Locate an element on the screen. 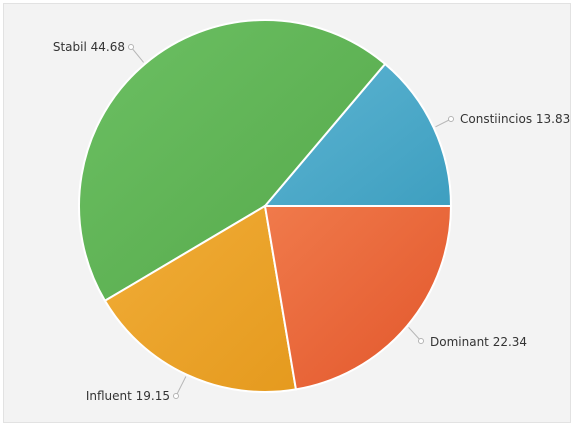  pie-slice-dominant is located at coordinates (358, 298).